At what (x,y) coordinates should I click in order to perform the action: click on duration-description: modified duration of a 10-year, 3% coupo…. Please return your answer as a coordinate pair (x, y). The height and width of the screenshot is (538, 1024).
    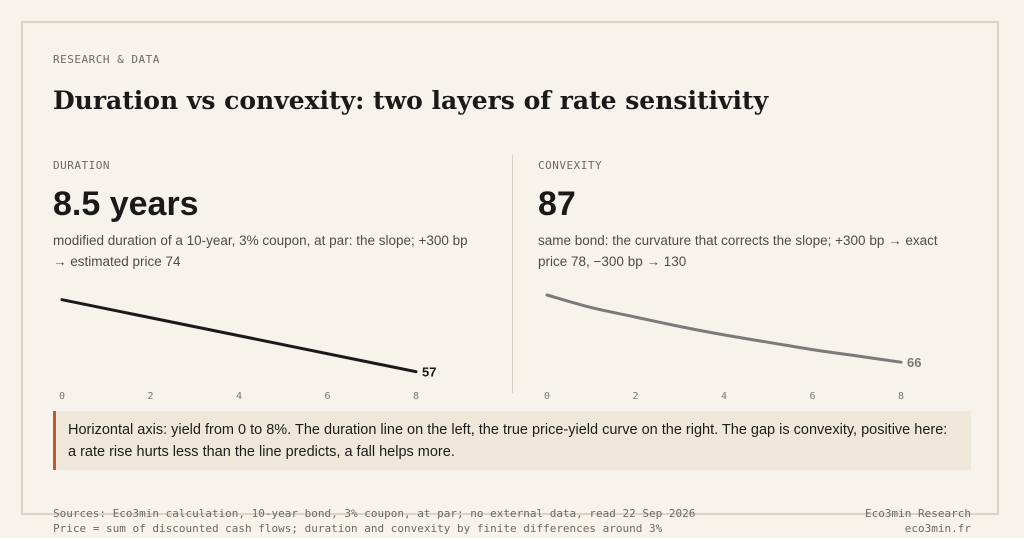
    Looking at the image, I should click on (260, 251).